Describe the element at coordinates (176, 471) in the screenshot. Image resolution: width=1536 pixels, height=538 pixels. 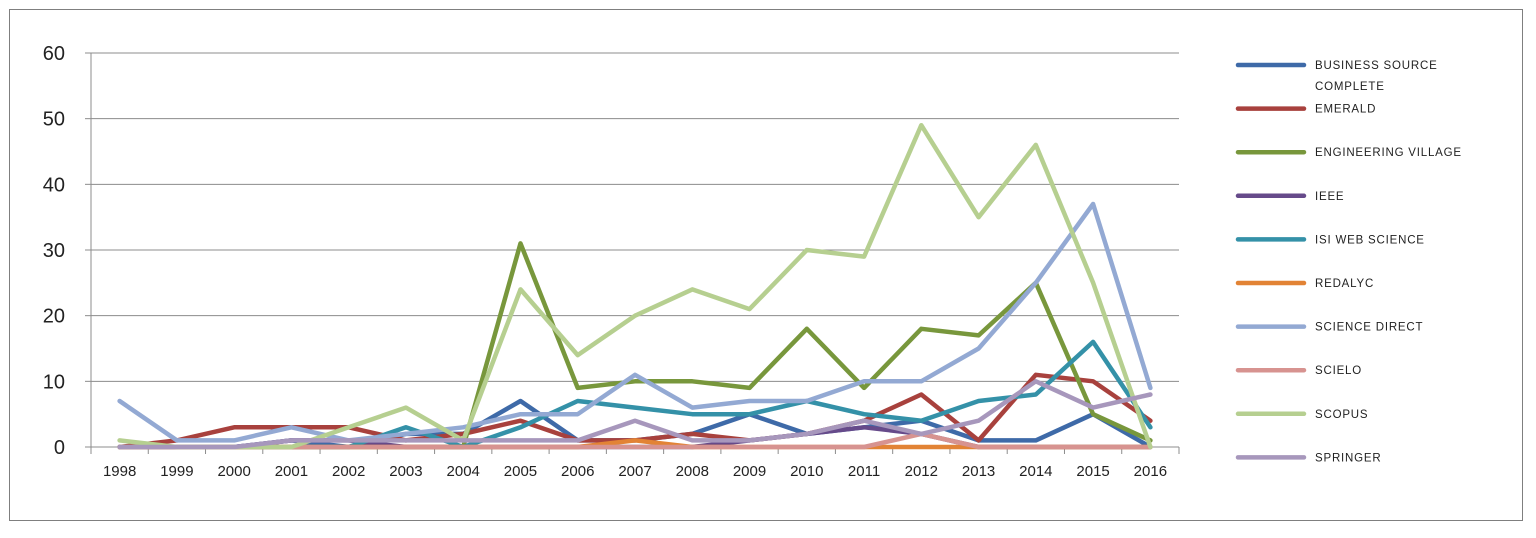
I see `x-tick-label: 1999` at that location.